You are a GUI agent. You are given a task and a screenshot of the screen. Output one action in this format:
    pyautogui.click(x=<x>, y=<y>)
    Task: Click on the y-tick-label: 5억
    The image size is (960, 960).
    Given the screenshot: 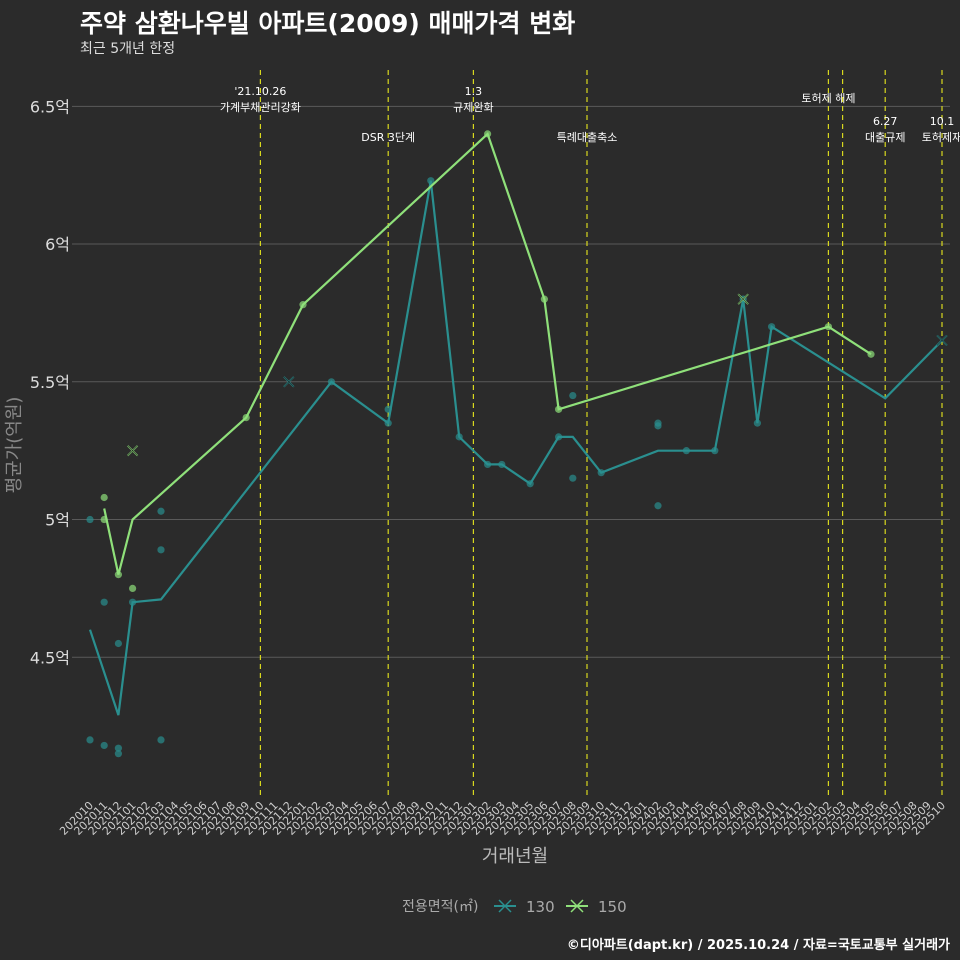 What is the action you would take?
    pyautogui.click(x=57, y=520)
    